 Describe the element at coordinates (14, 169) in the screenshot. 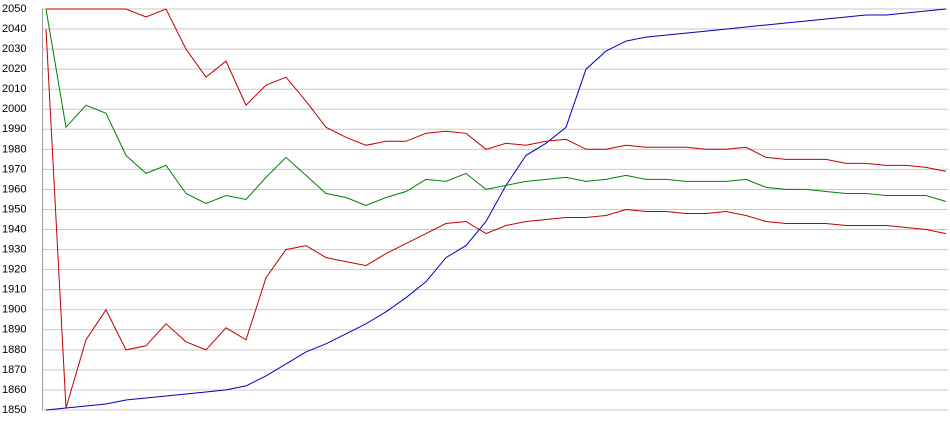

I see `y-tick-label: 1970` at that location.